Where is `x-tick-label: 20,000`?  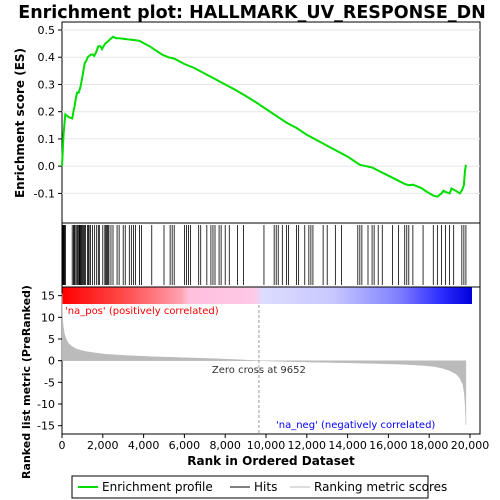 x-tick-label: 20,000 is located at coordinates (470, 445).